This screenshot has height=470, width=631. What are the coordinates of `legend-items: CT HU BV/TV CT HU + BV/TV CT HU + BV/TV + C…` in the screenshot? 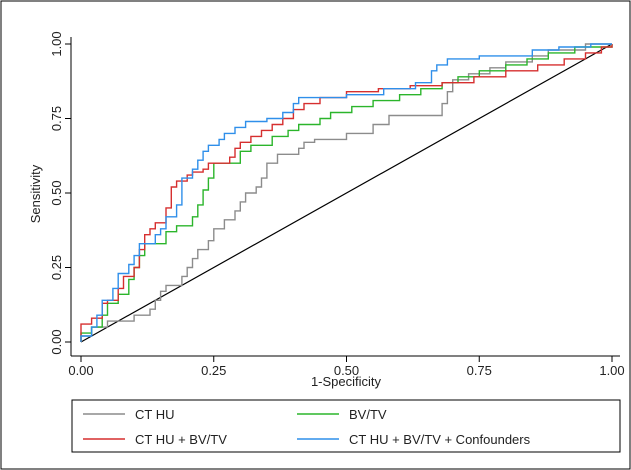 It's located at (307, 427).